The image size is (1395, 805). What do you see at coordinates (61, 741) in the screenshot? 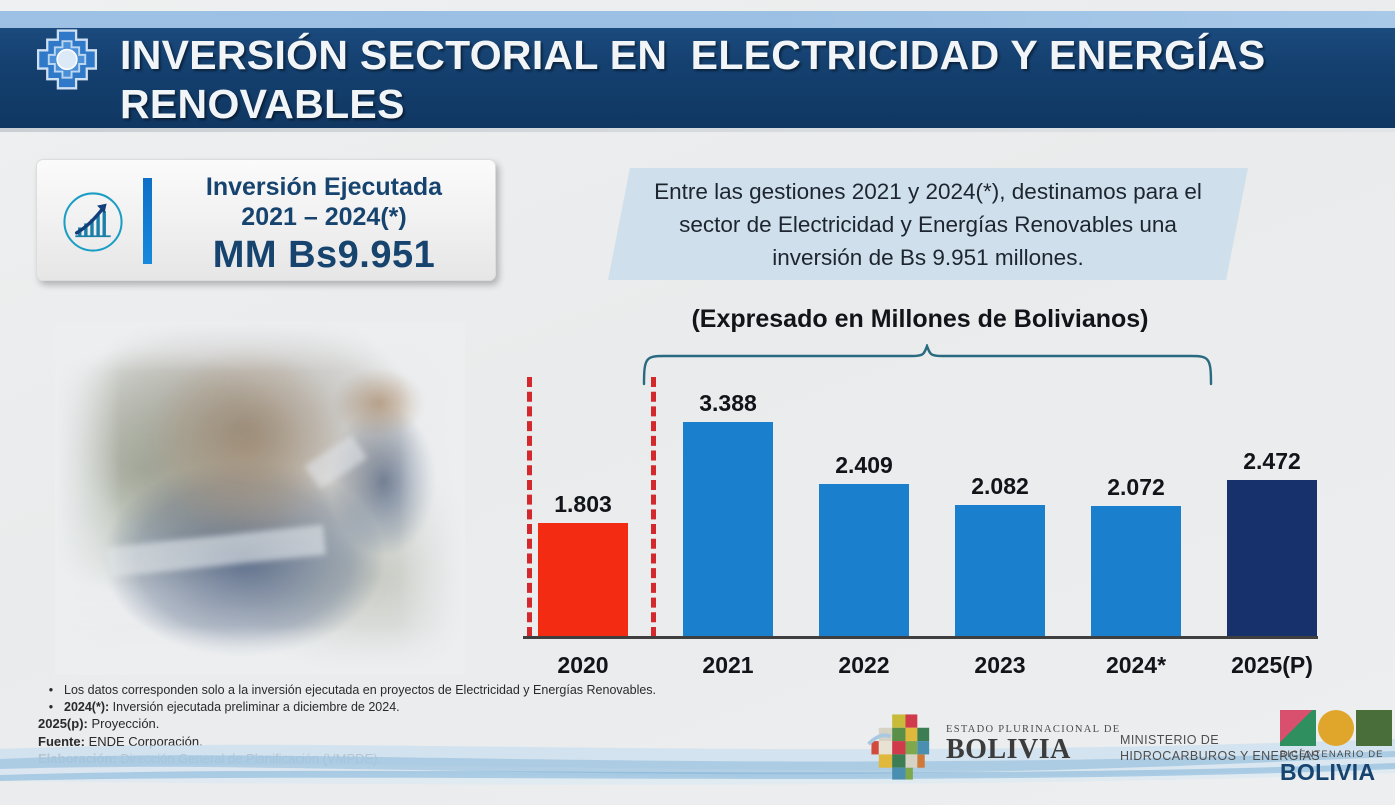
I see `footnote-source-label: Fuente:` at bounding box center [61, 741].